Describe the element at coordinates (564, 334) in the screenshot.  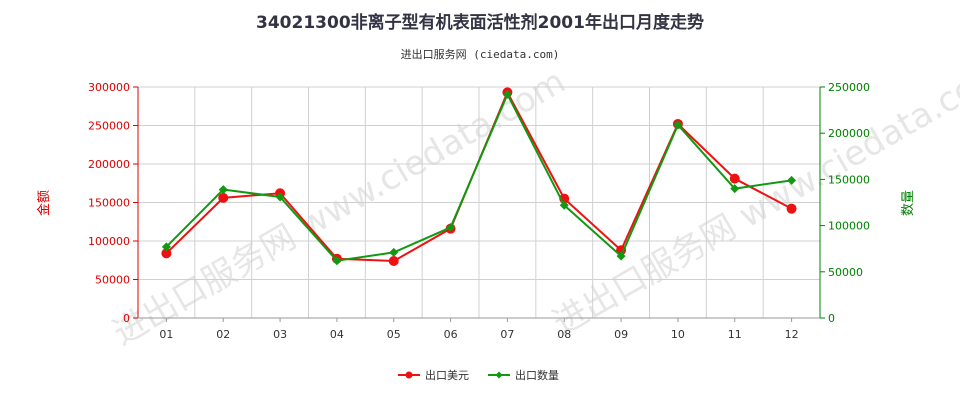
I see `x-tick-label: 08` at that location.